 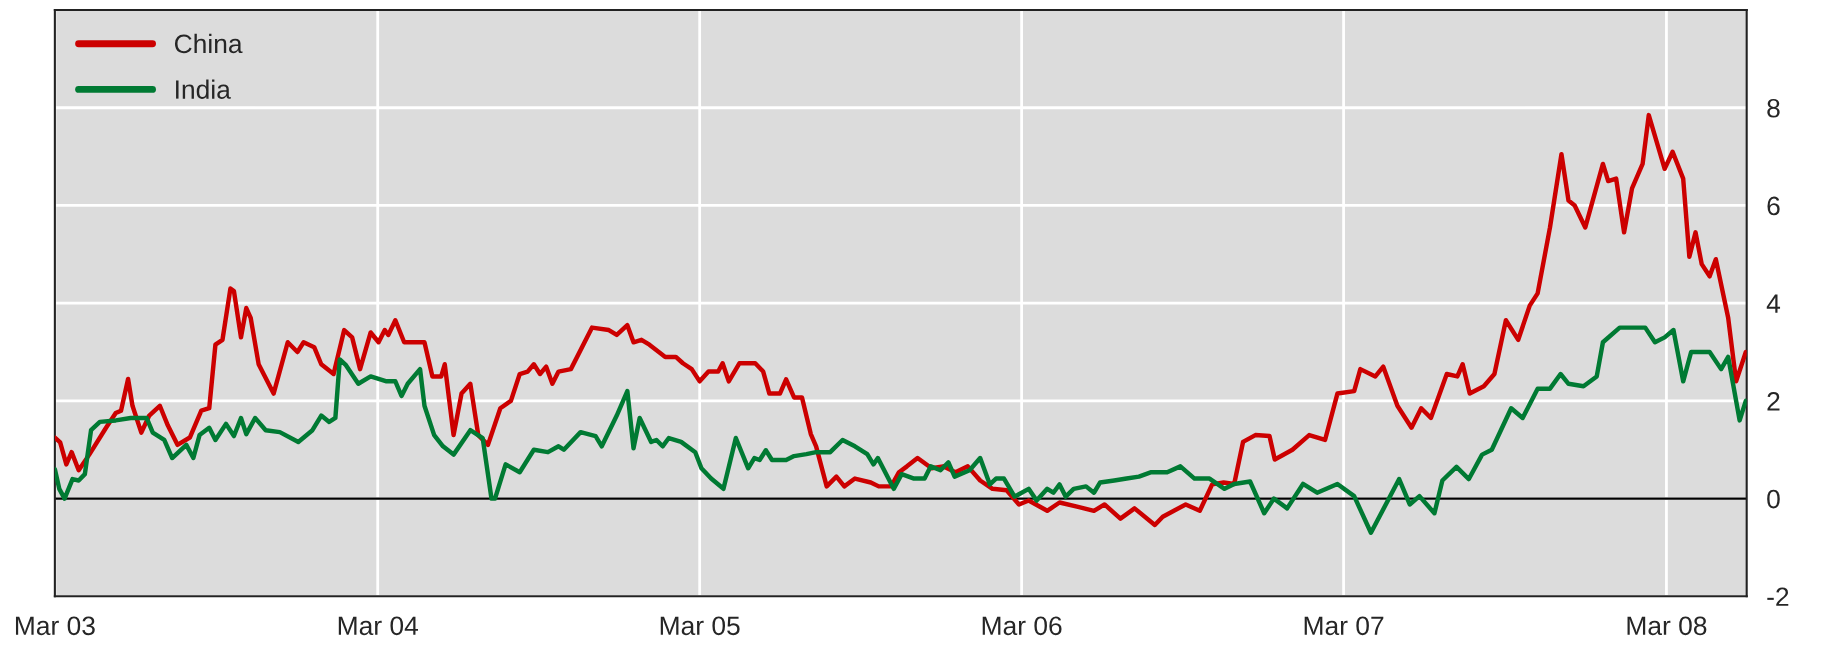 I want to click on x-tick-label: Mar 06, so click(x=1022, y=626).